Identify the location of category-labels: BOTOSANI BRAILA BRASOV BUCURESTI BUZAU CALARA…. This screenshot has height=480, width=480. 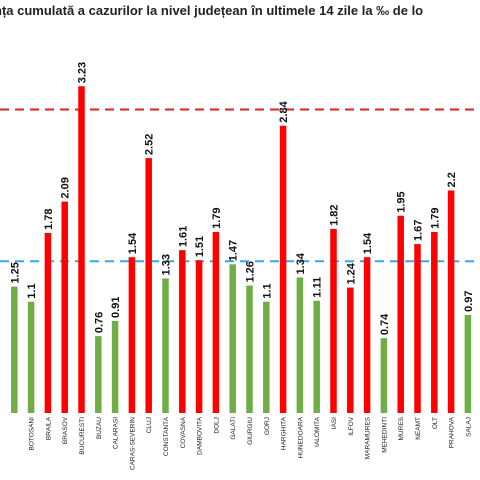
(251, 443).